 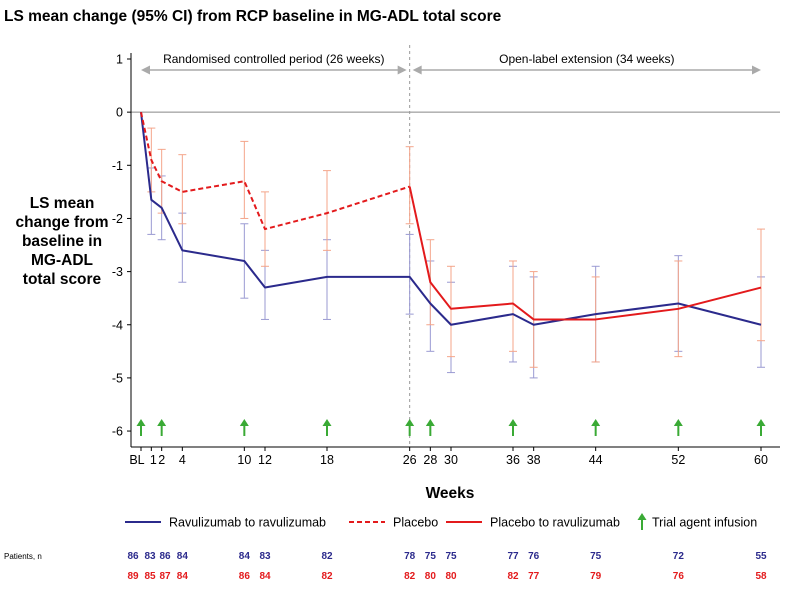 I want to click on period-label: Randomised controlled period (26 weeks), so click(x=273, y=59).